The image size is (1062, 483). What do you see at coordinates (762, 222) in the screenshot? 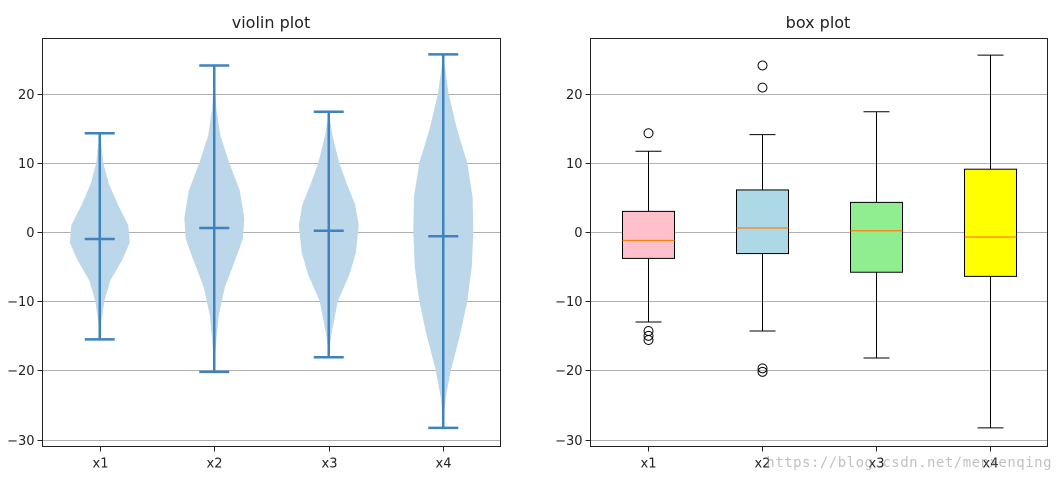
I see `box-body-x2` at bounding box center [762, 222].